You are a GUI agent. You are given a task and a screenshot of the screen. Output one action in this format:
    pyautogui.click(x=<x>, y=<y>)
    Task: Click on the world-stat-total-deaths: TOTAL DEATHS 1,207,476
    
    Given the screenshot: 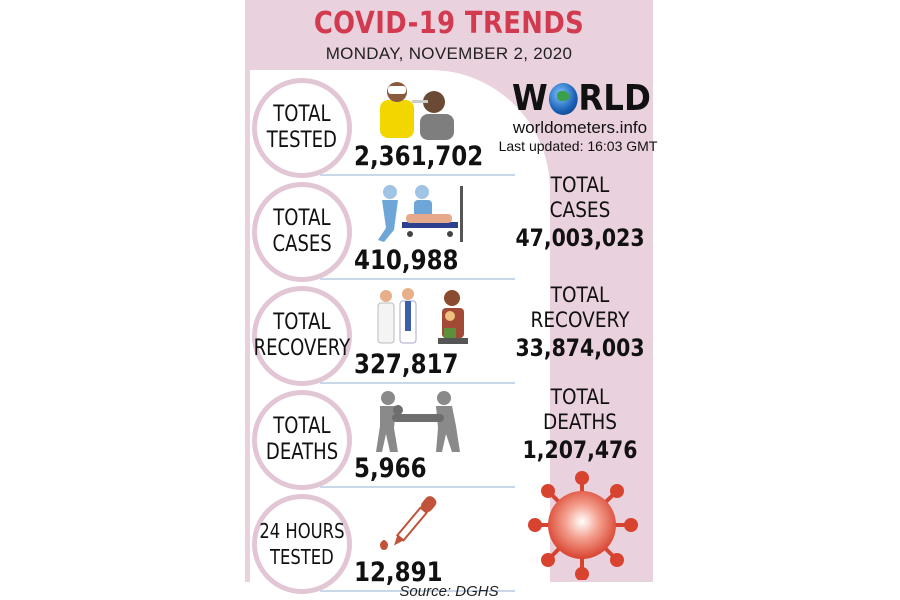 What is the action you would take?
    pyautogui.click(x=580, y=425)
    